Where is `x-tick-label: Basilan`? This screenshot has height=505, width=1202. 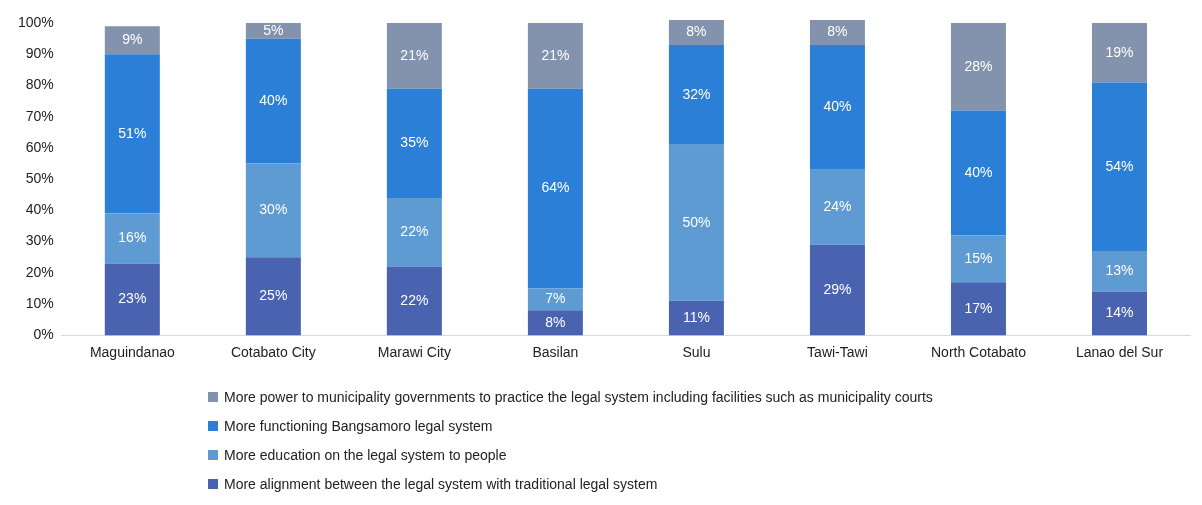
x-tick-label: Basilan is located at coordinates (555, 352).